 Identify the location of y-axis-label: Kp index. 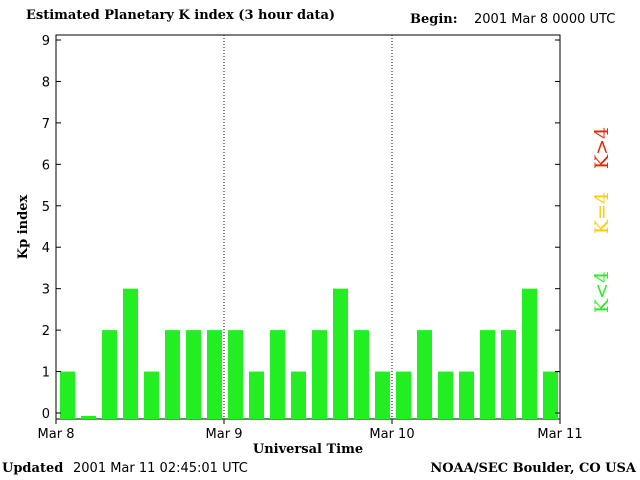
(23, 227).